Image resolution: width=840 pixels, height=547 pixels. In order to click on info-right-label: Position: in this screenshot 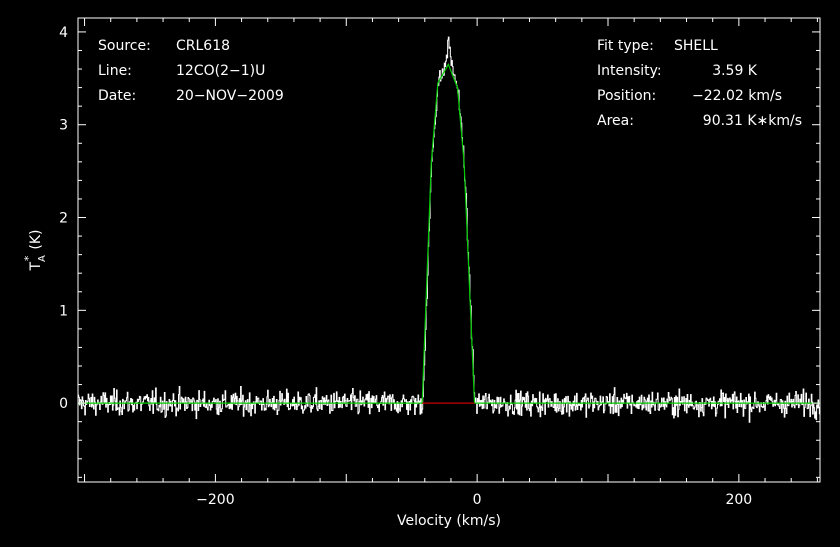, I will do `click(626, 96)`.